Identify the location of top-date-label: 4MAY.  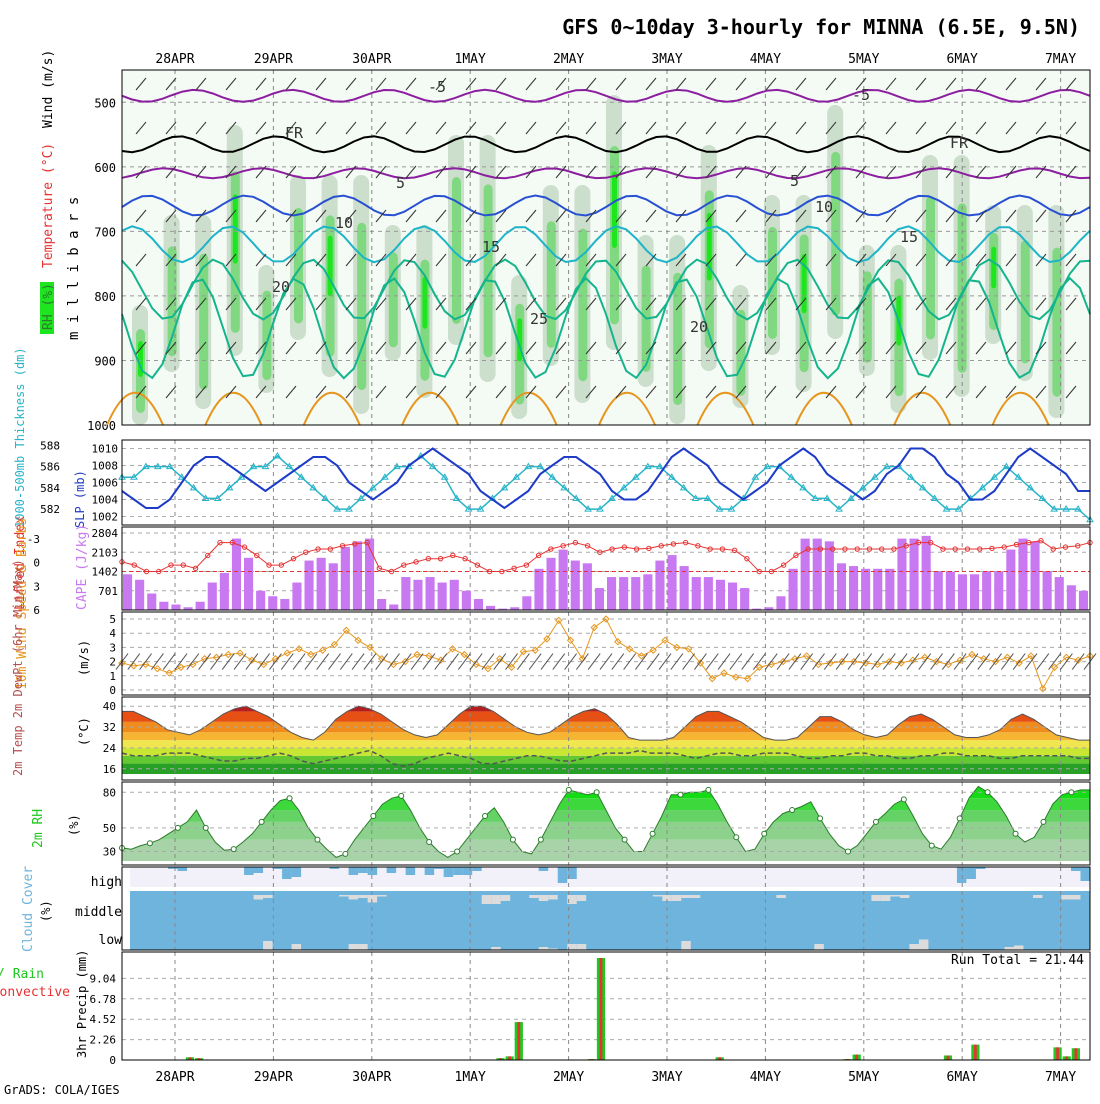
(765, 59).